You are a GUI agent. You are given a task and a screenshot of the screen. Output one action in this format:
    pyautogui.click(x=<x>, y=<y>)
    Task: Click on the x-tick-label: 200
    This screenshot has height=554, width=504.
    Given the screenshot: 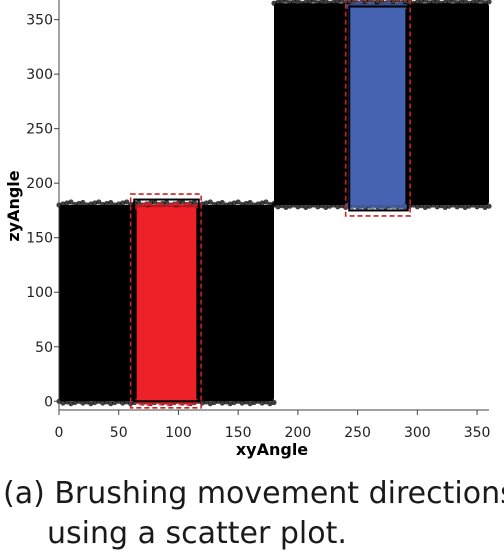 What is the action you would take?
    pyautogui.click(x=298, y=433)
    